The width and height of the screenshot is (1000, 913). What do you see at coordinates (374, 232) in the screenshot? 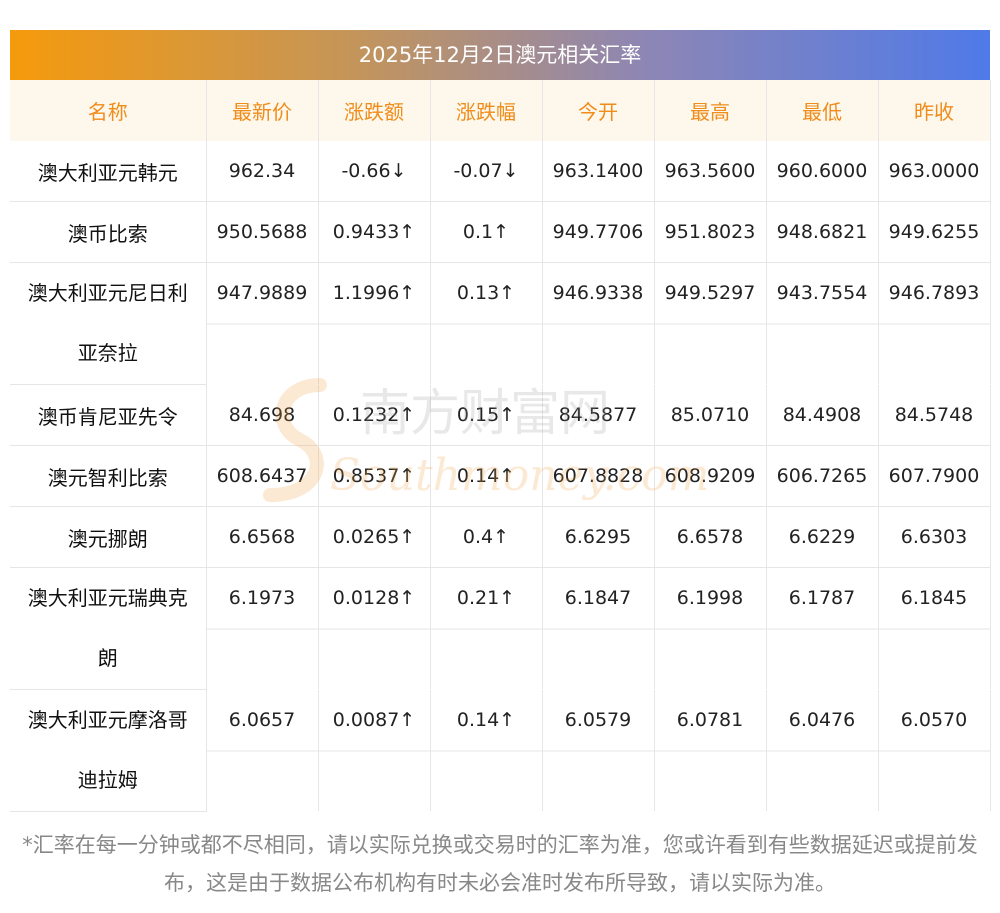
I see `cell-change: 0.9433↑` at bounding box center [374, 232].